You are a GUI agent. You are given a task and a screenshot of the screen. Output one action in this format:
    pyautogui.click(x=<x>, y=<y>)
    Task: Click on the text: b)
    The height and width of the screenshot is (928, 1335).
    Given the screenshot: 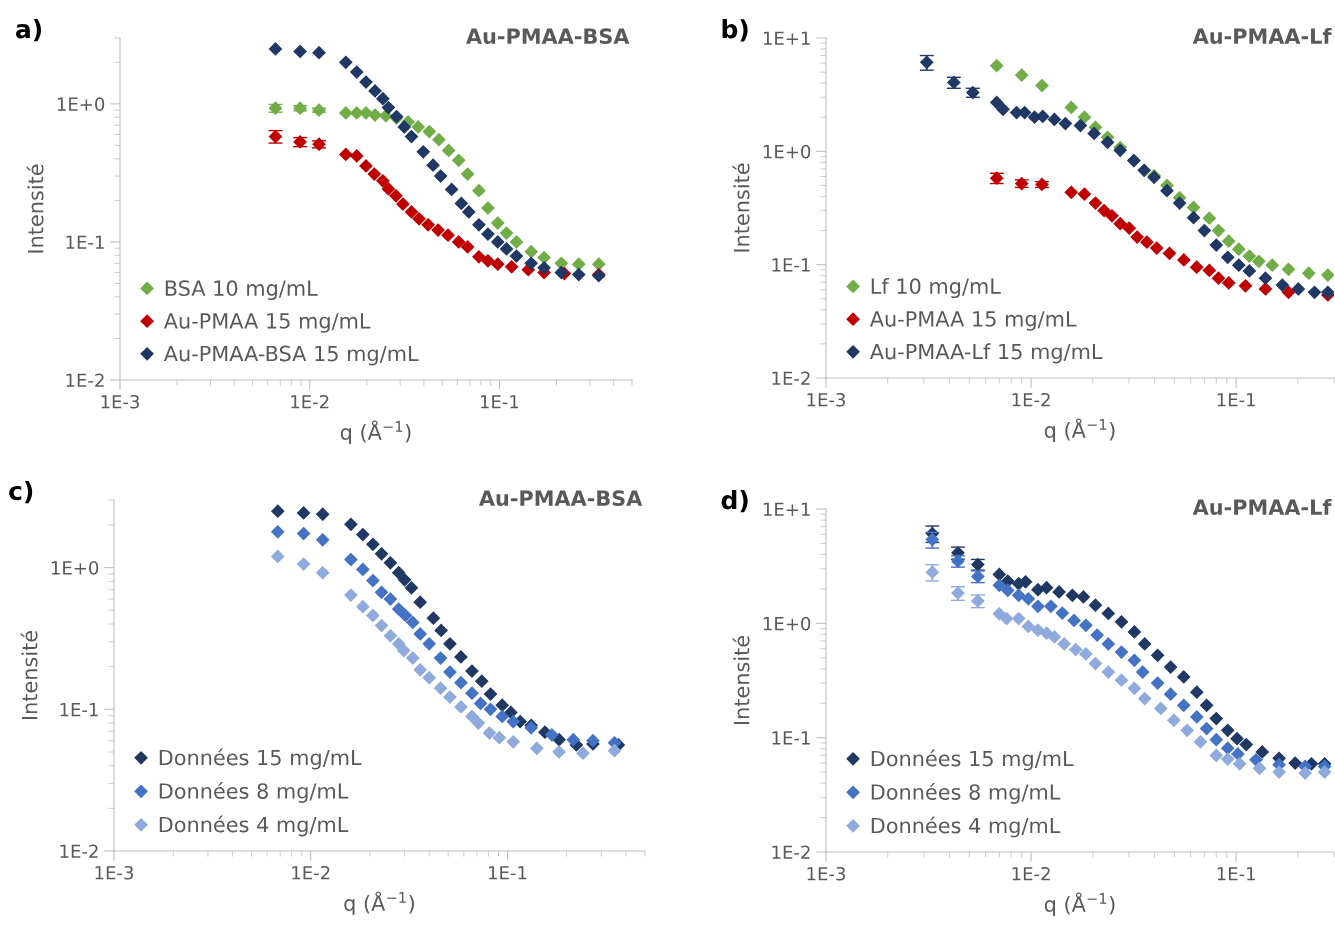 What is the action you would take?
    pyautogui.click(x=735, y=30)
    